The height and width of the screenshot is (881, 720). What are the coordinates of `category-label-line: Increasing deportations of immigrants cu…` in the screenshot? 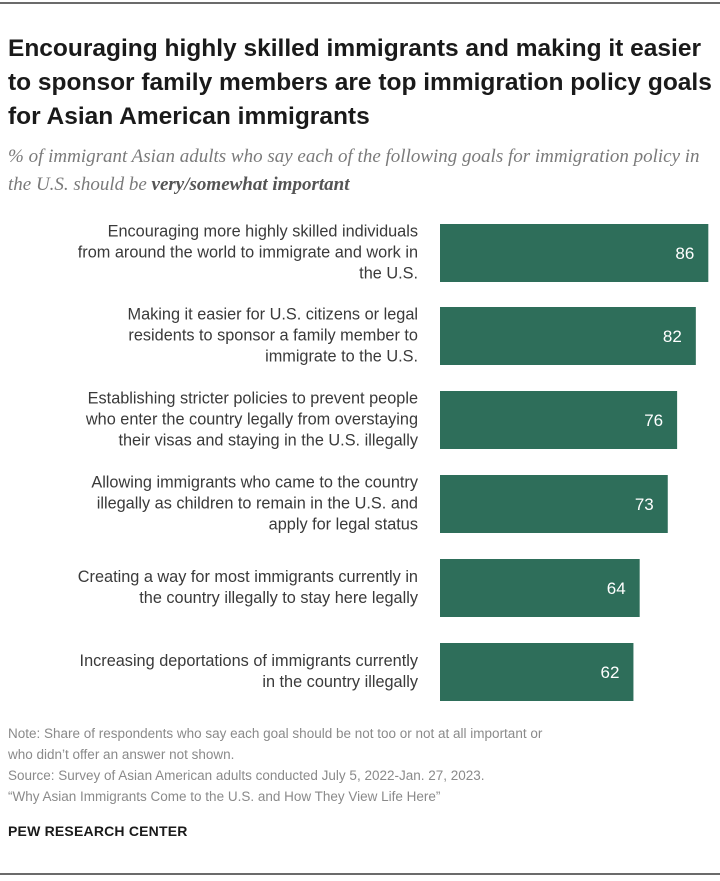 It's located at (249, 661).